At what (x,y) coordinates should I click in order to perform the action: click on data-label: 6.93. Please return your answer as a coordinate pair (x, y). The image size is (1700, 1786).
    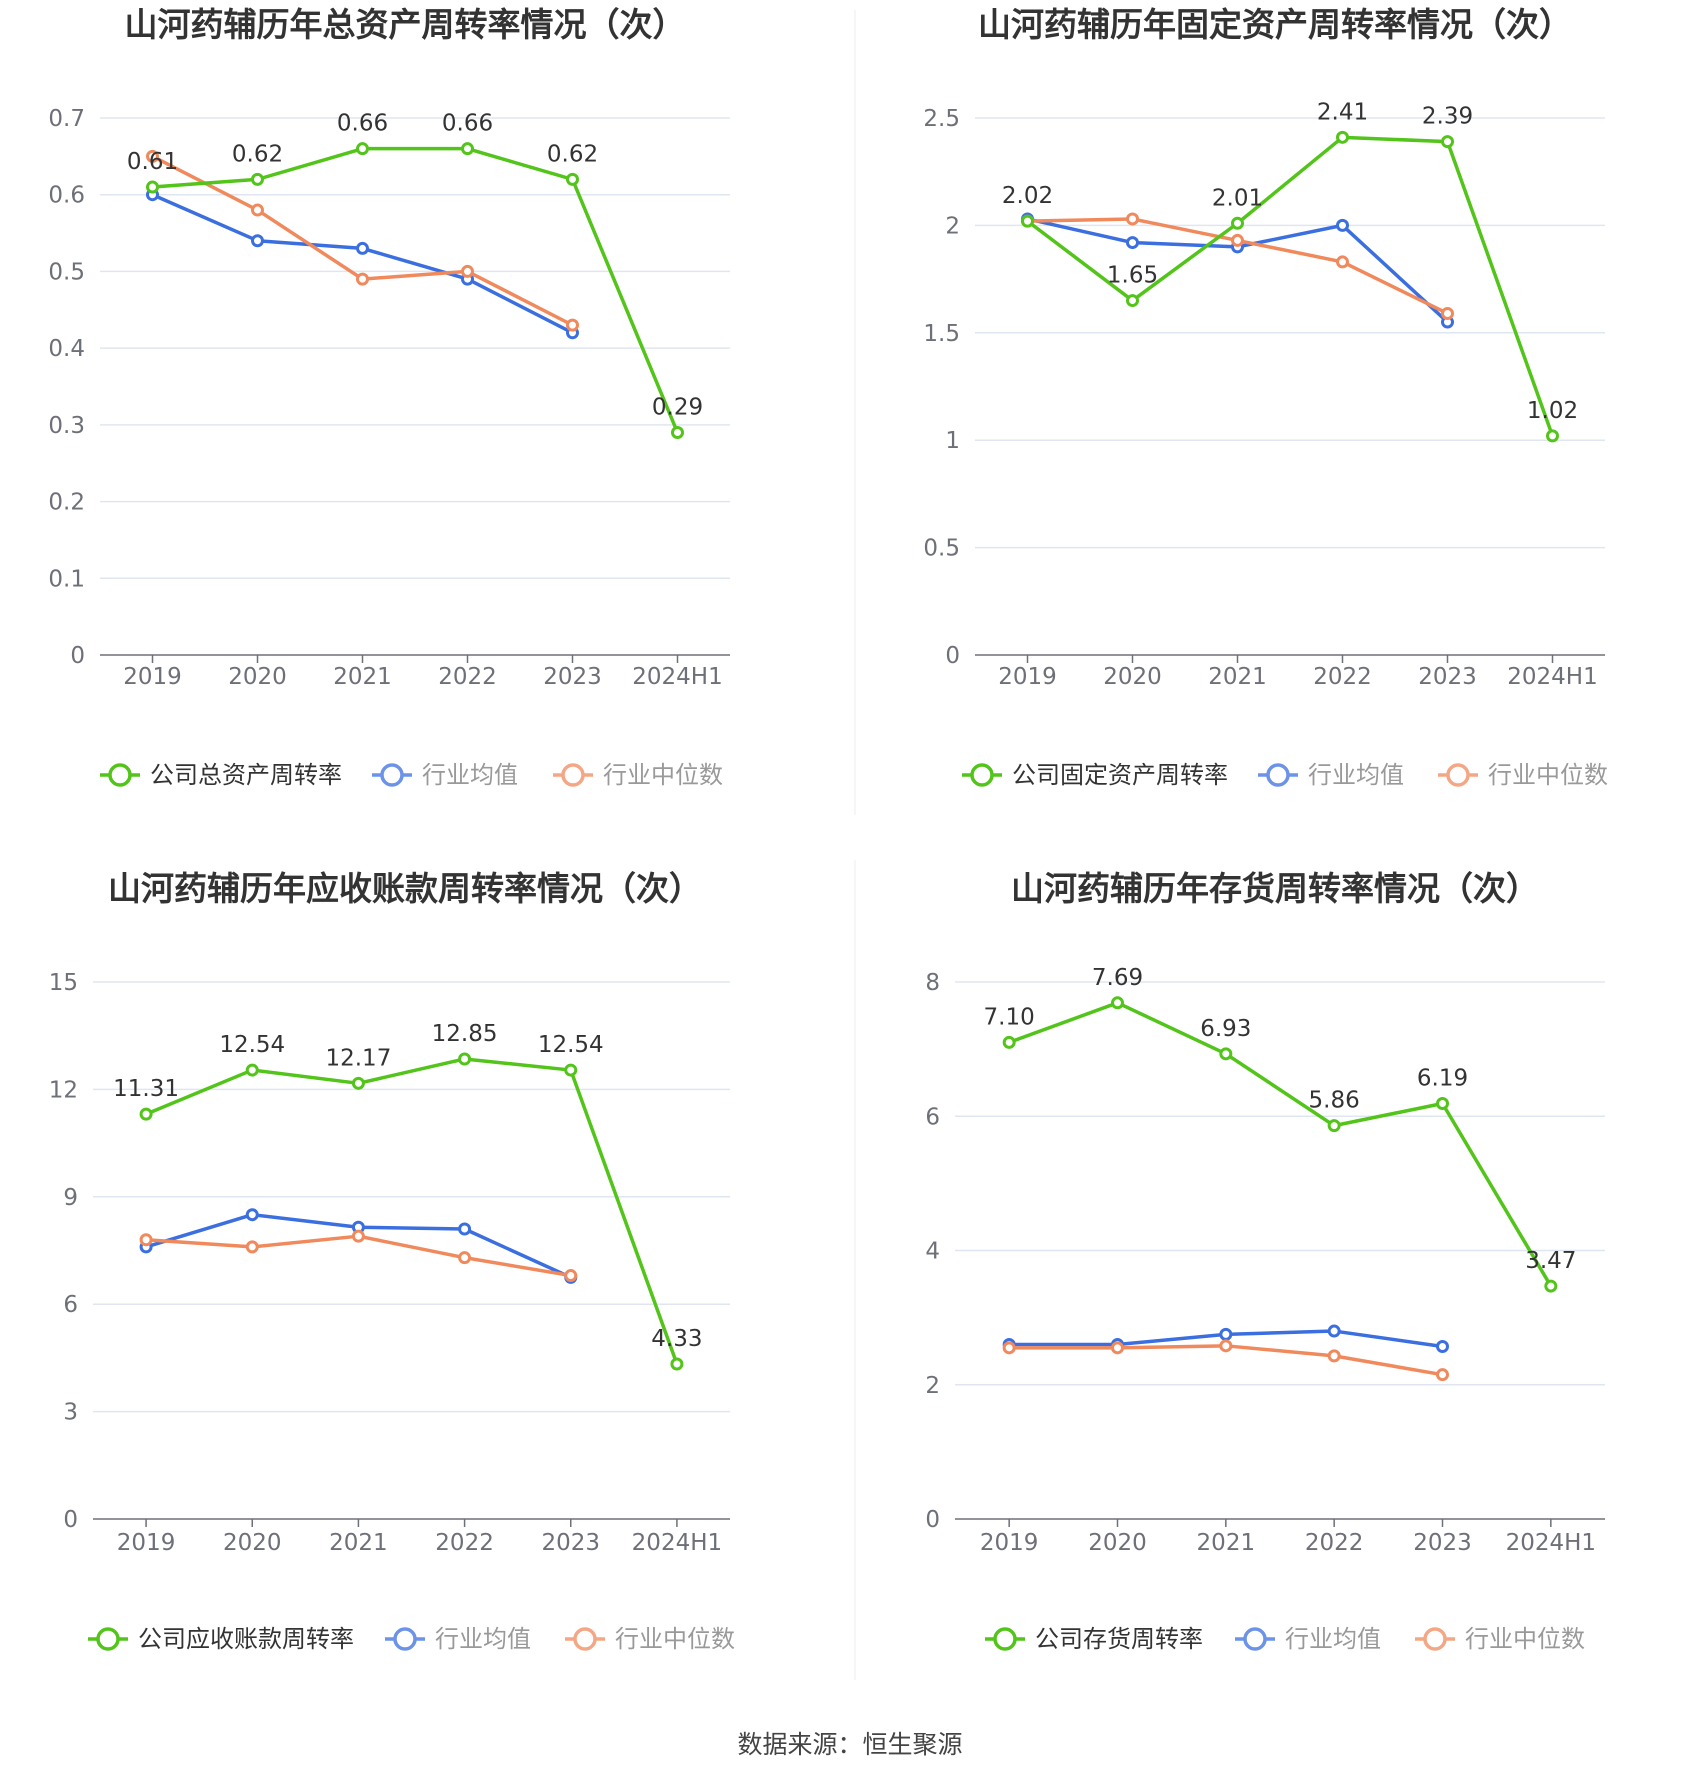
    Looking at the image, I should click on (1225, 1029).